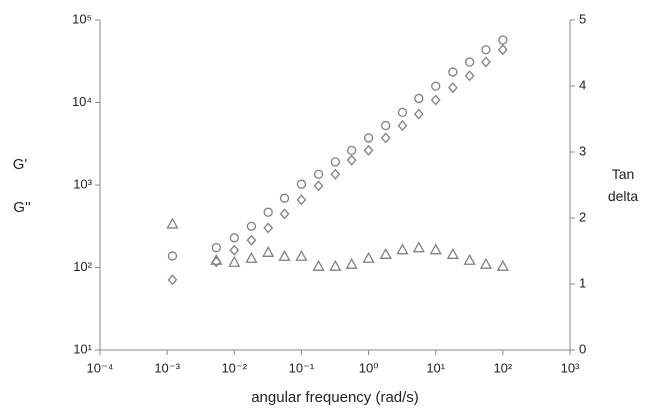 The width and height of the screenshot is (654, 408). Describe the element at coordinates (582, 282) in the screenshot. I see `y2-tick-label: 1` at that location.